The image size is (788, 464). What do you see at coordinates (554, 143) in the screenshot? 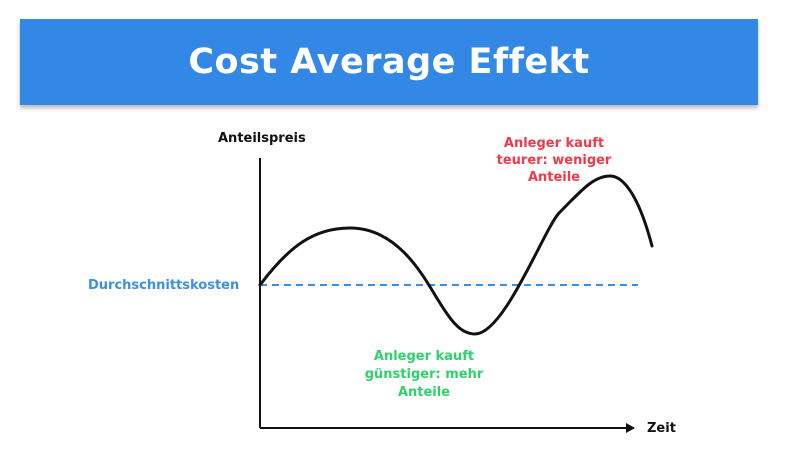
I see `expensive-annotation-line-1: Anleger kauft` at bounding box center [554, 143].